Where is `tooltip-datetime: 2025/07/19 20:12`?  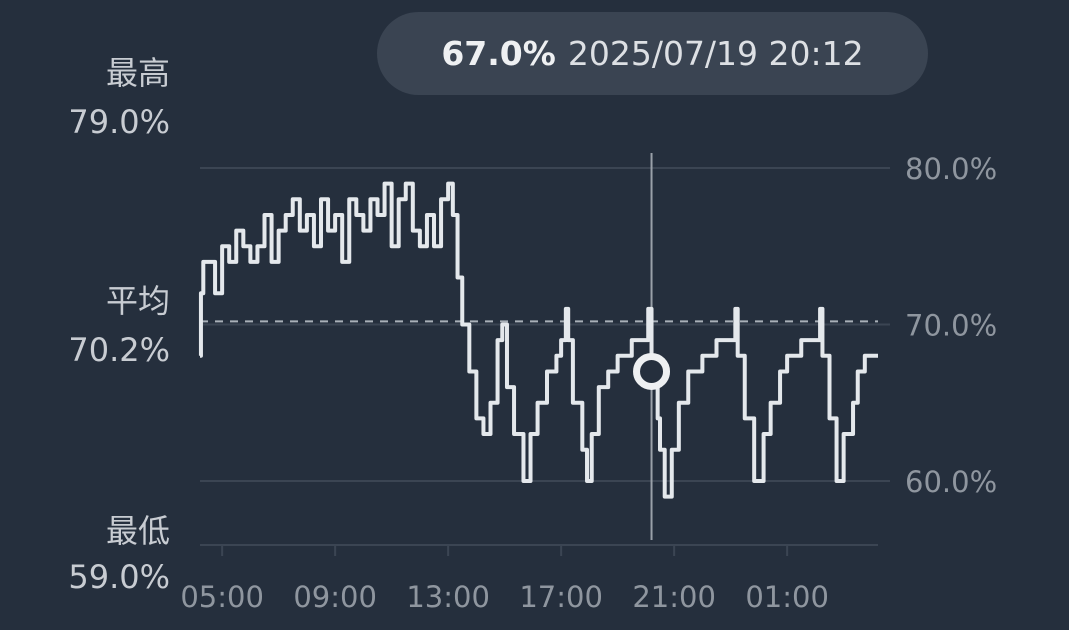 tooltip-datetime: 2025/07/19 20:12 is located at coordinates (715, 53).